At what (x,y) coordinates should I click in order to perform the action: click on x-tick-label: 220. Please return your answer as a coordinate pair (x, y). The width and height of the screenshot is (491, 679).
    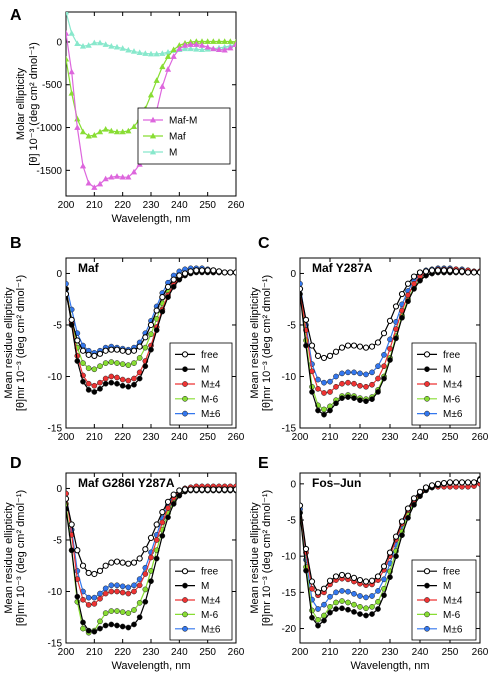
    Looking at the image, I should click on (360, 437).